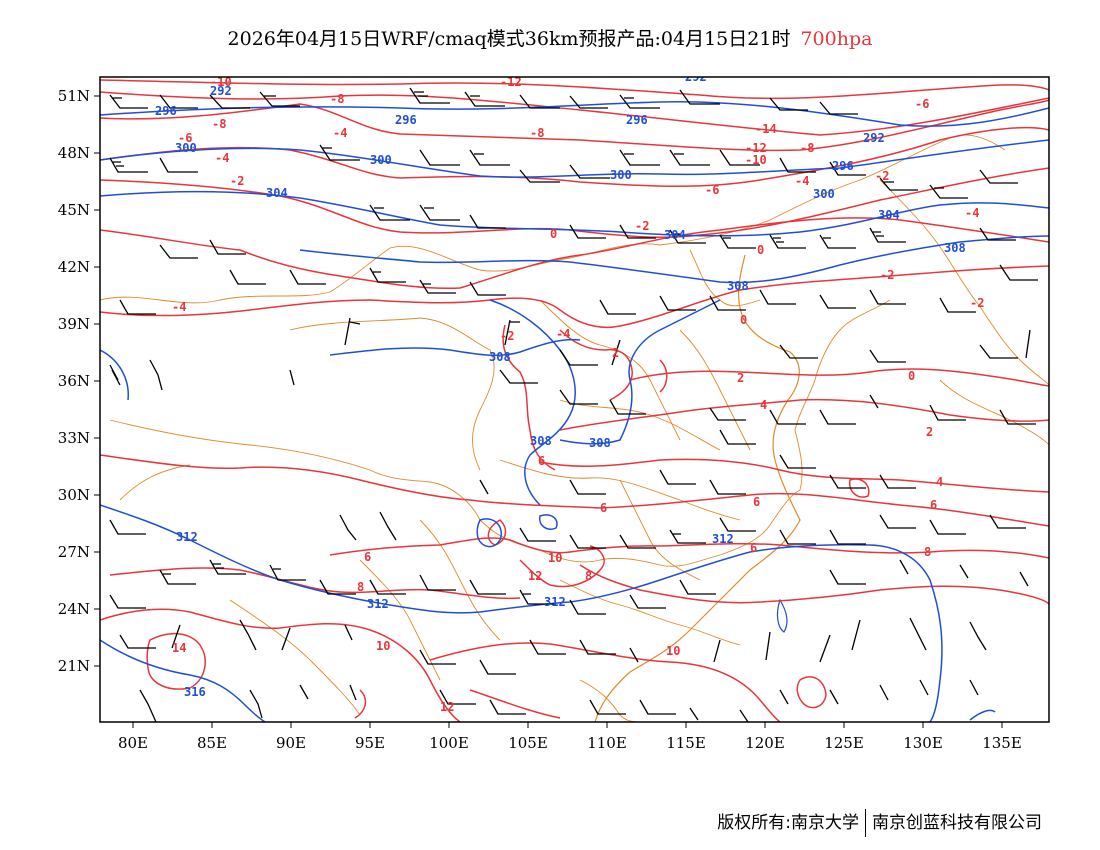  Describe the element at coordinates (449, 743) in the screenshot. I see `lon-tick-label: 100E` at that location.